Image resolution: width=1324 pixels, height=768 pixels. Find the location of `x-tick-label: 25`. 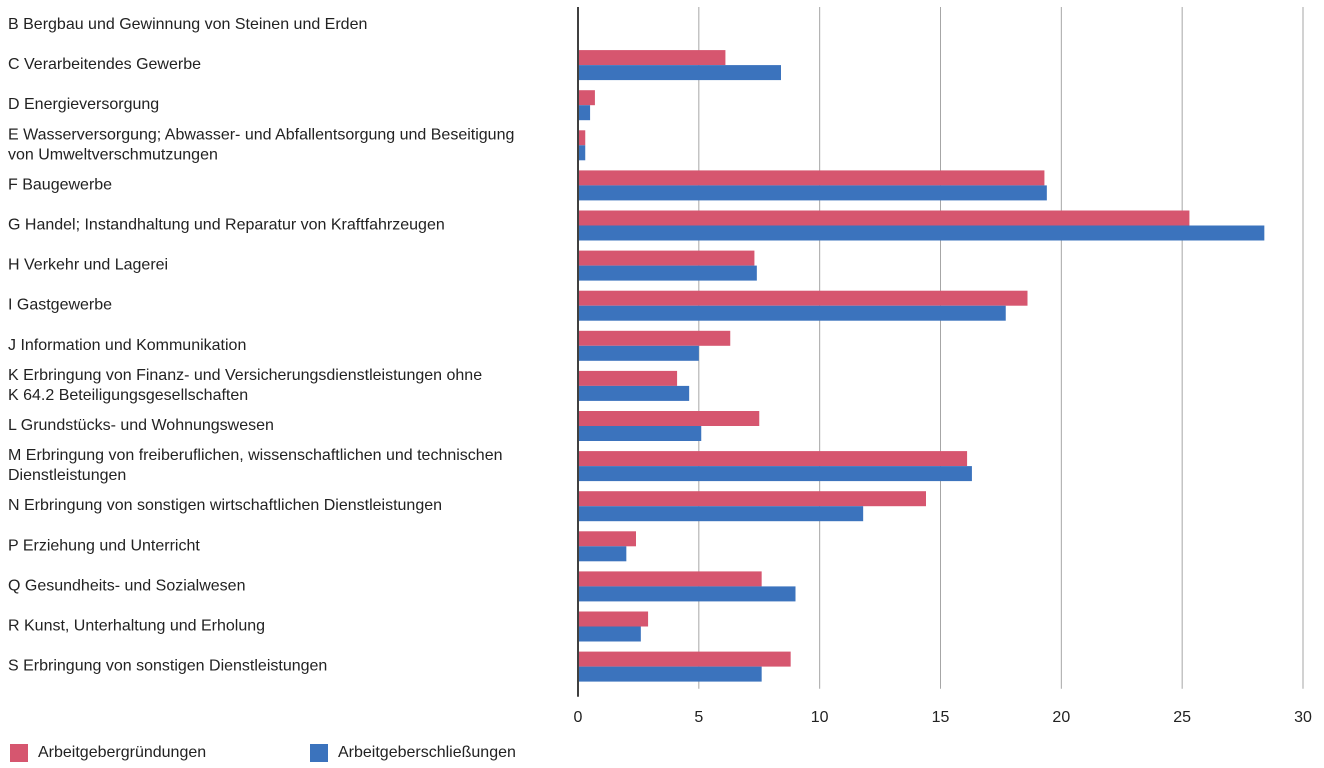

x-tick-label: 25 is located at coordinates (1182, 717).